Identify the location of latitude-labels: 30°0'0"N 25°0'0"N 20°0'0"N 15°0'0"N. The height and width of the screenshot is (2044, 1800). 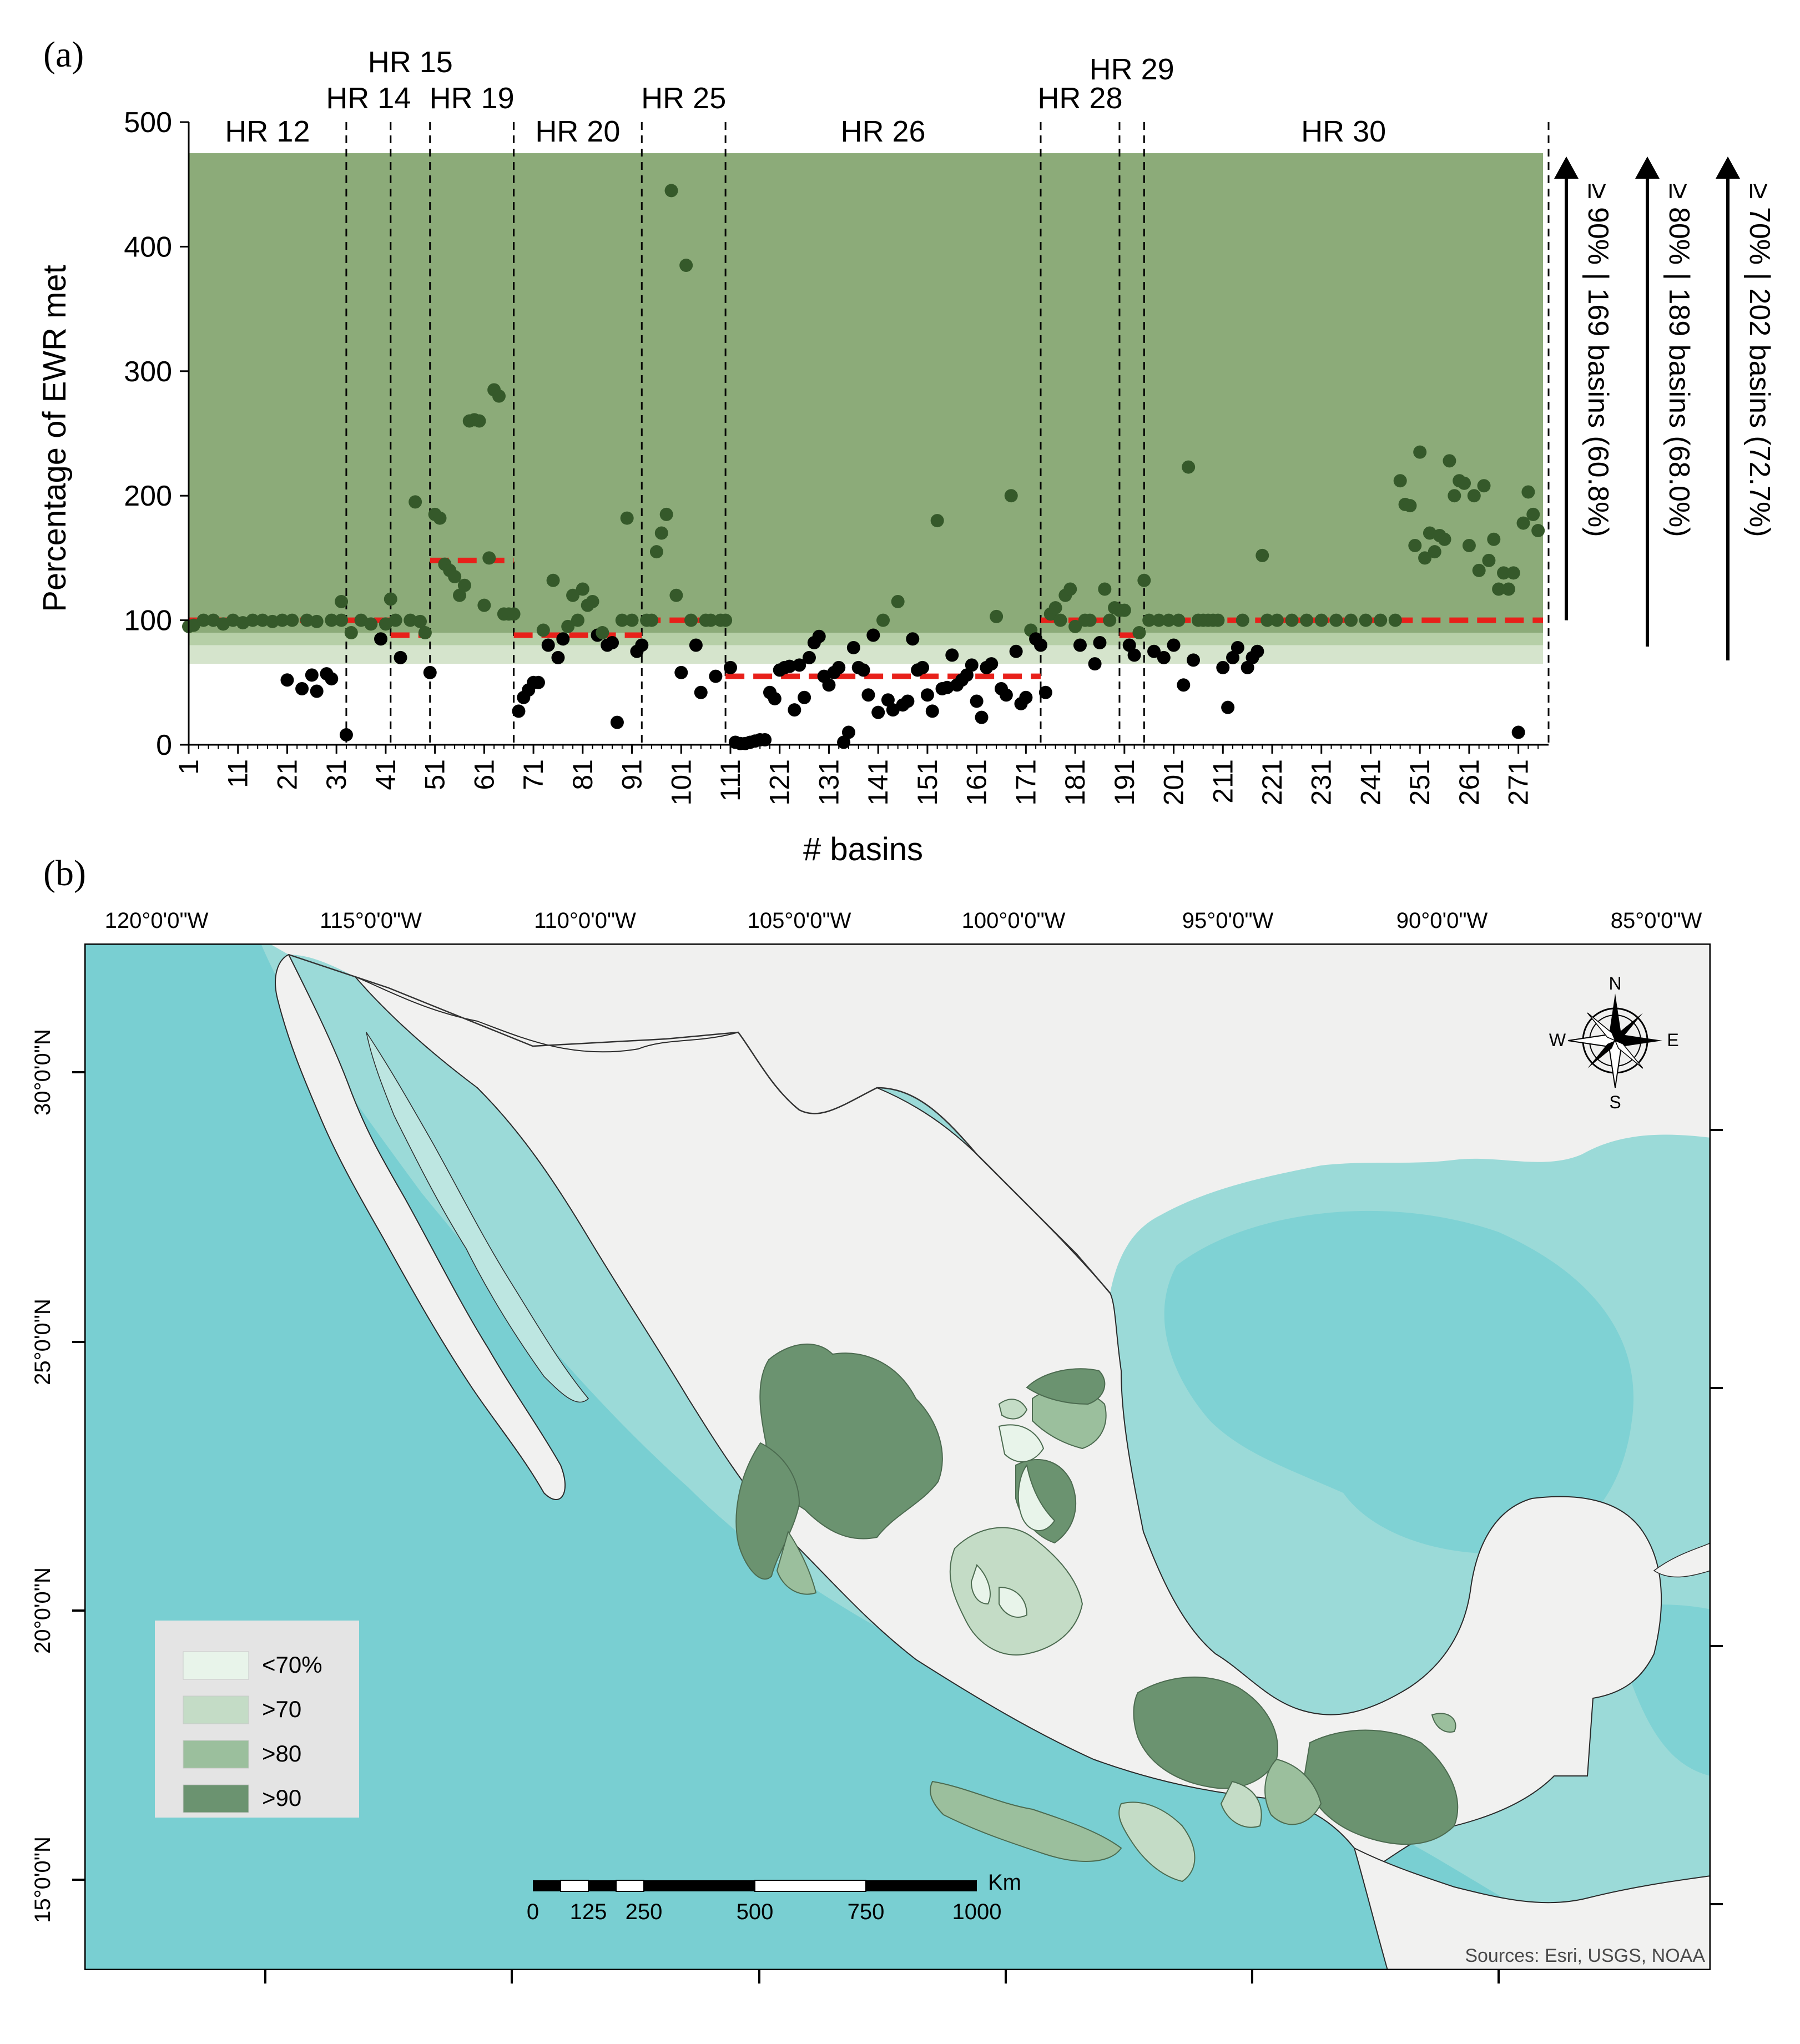
(43, 1476).